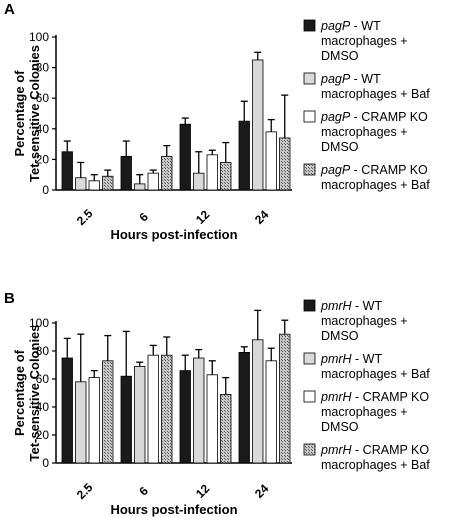 Image resolution: width=454 pixels, height=517 pixels. I want to click on x-tick-label: 12, so click(203, 491).